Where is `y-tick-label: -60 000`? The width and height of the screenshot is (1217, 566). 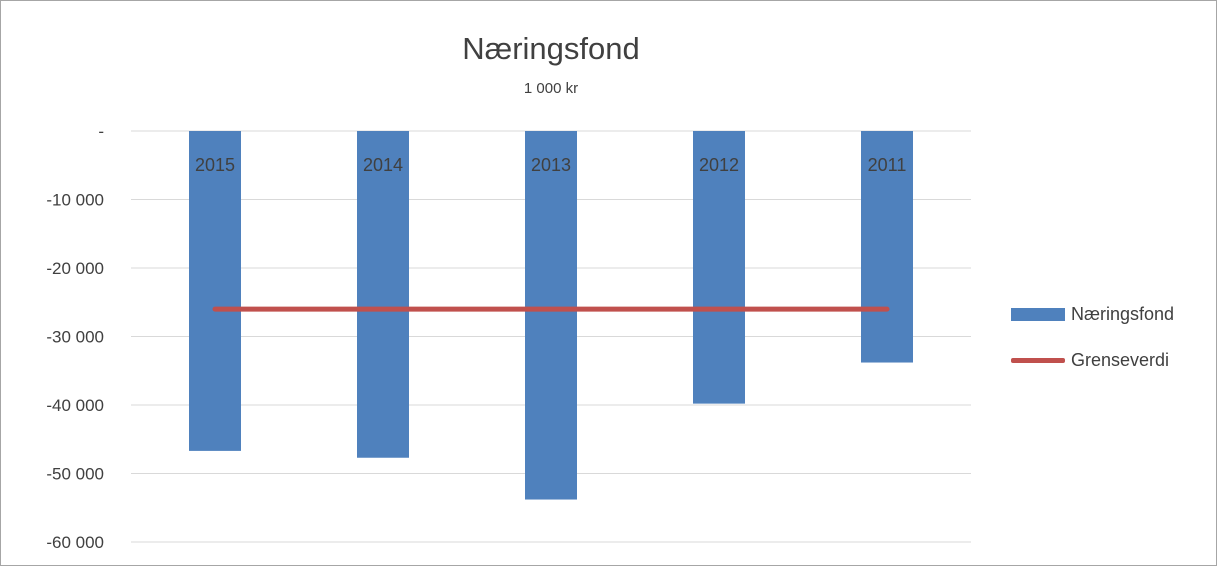 y-tick-label: -60 000 is located at coordinates (75, 542).